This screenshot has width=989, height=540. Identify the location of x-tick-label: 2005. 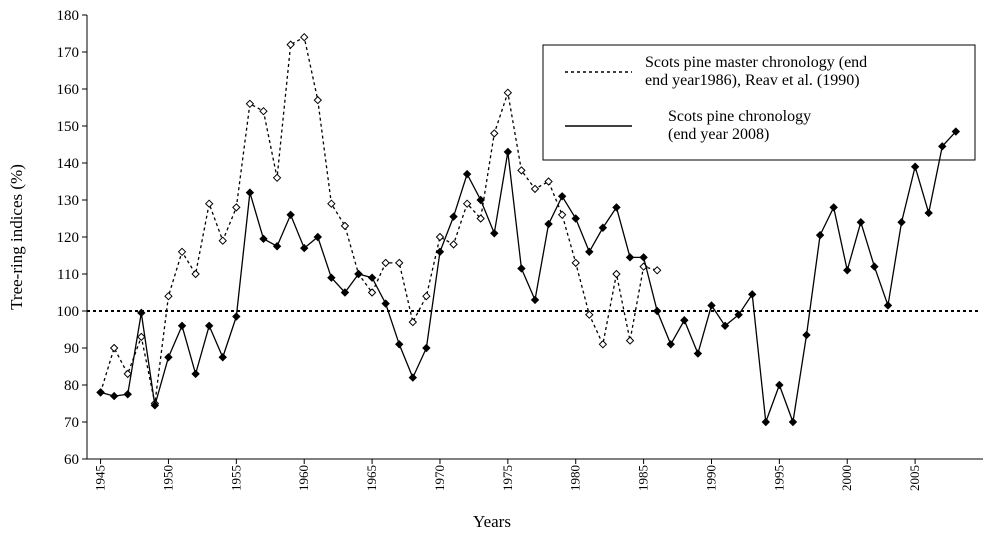
(914, 478).